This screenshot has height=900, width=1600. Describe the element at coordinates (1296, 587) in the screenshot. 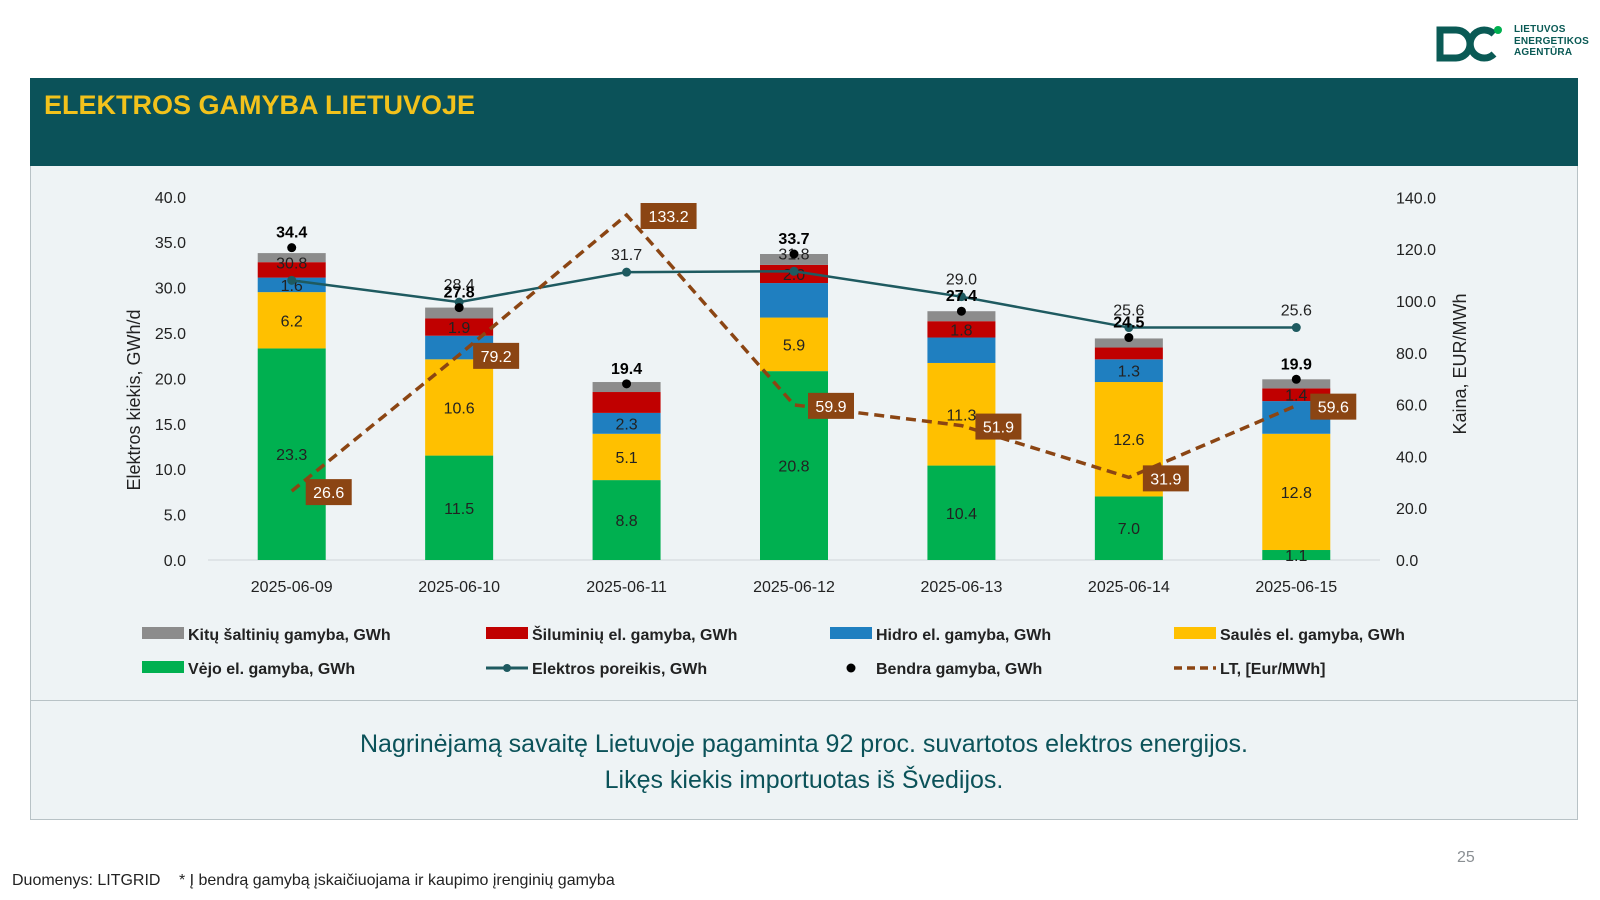

I see `x-tick-label: 2025-06-15` at that location.